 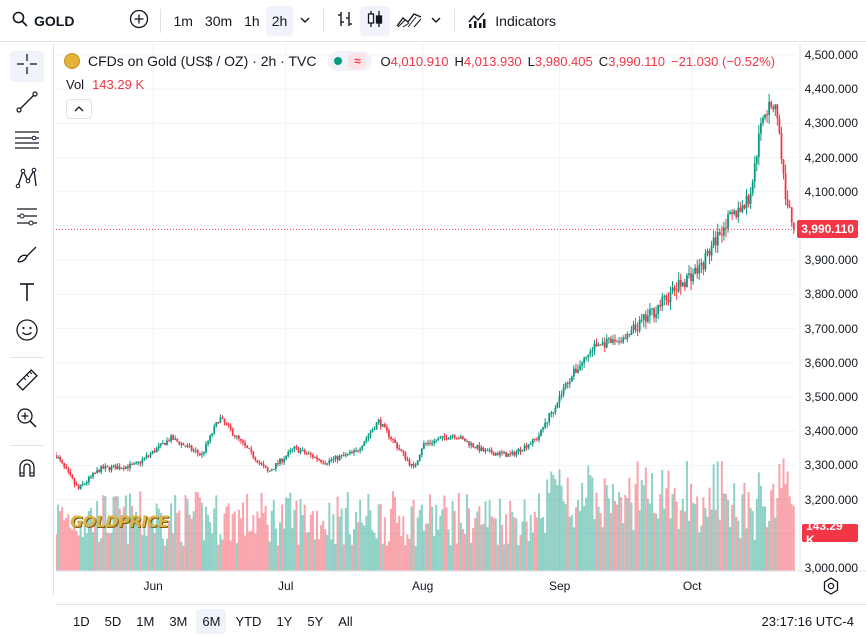 I want to click on prediction-tool, so click(x=27, y=218).